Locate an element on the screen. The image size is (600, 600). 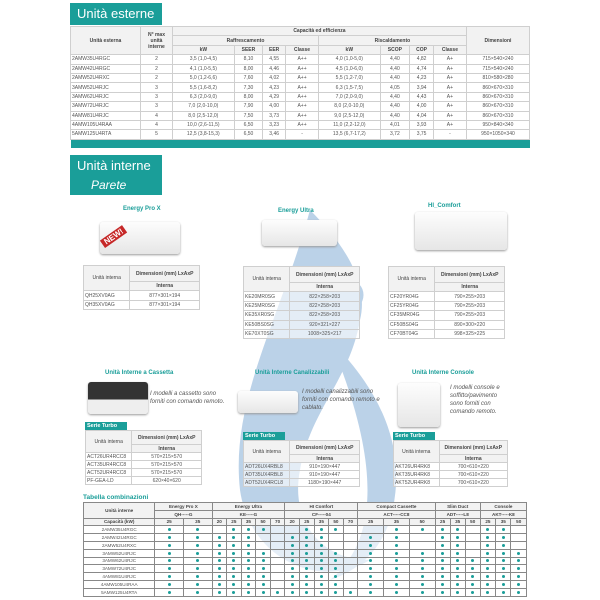
dim-cell: 822×258×203 is located at coordinates (324, 315).